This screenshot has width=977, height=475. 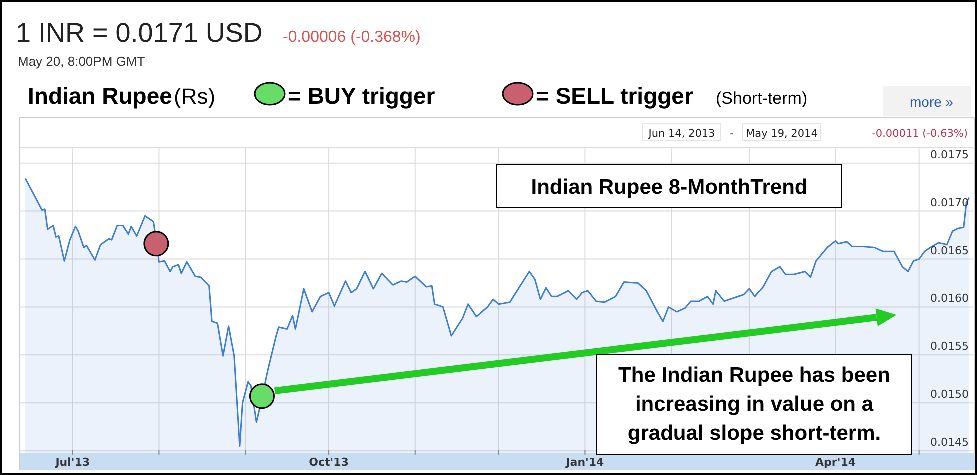 I want to click on annotation: The Indian Rupee has been increasing in value on a gradual slope short-term., so click(x=755, y=405).